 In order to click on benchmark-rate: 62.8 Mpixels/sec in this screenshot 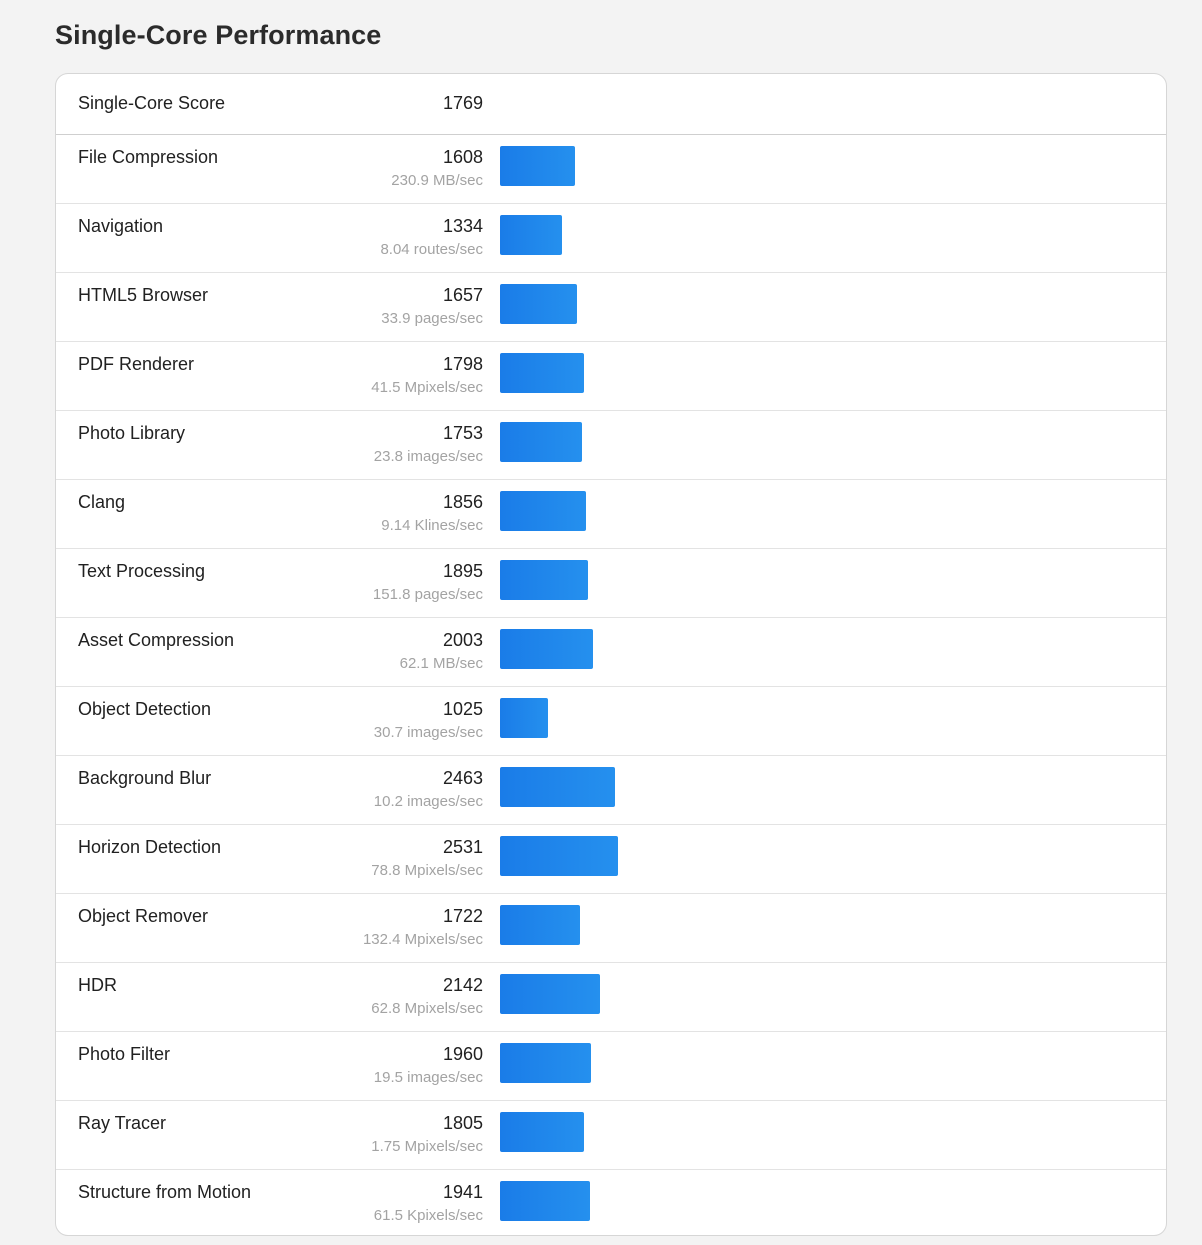, I will do `click(427, 1008)`.